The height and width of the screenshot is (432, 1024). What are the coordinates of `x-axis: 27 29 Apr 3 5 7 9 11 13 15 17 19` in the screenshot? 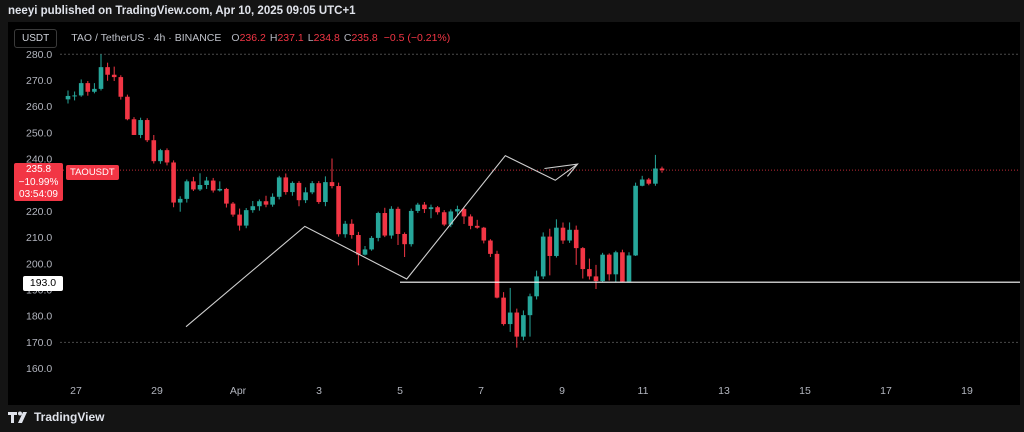 It's located at (521, 391).